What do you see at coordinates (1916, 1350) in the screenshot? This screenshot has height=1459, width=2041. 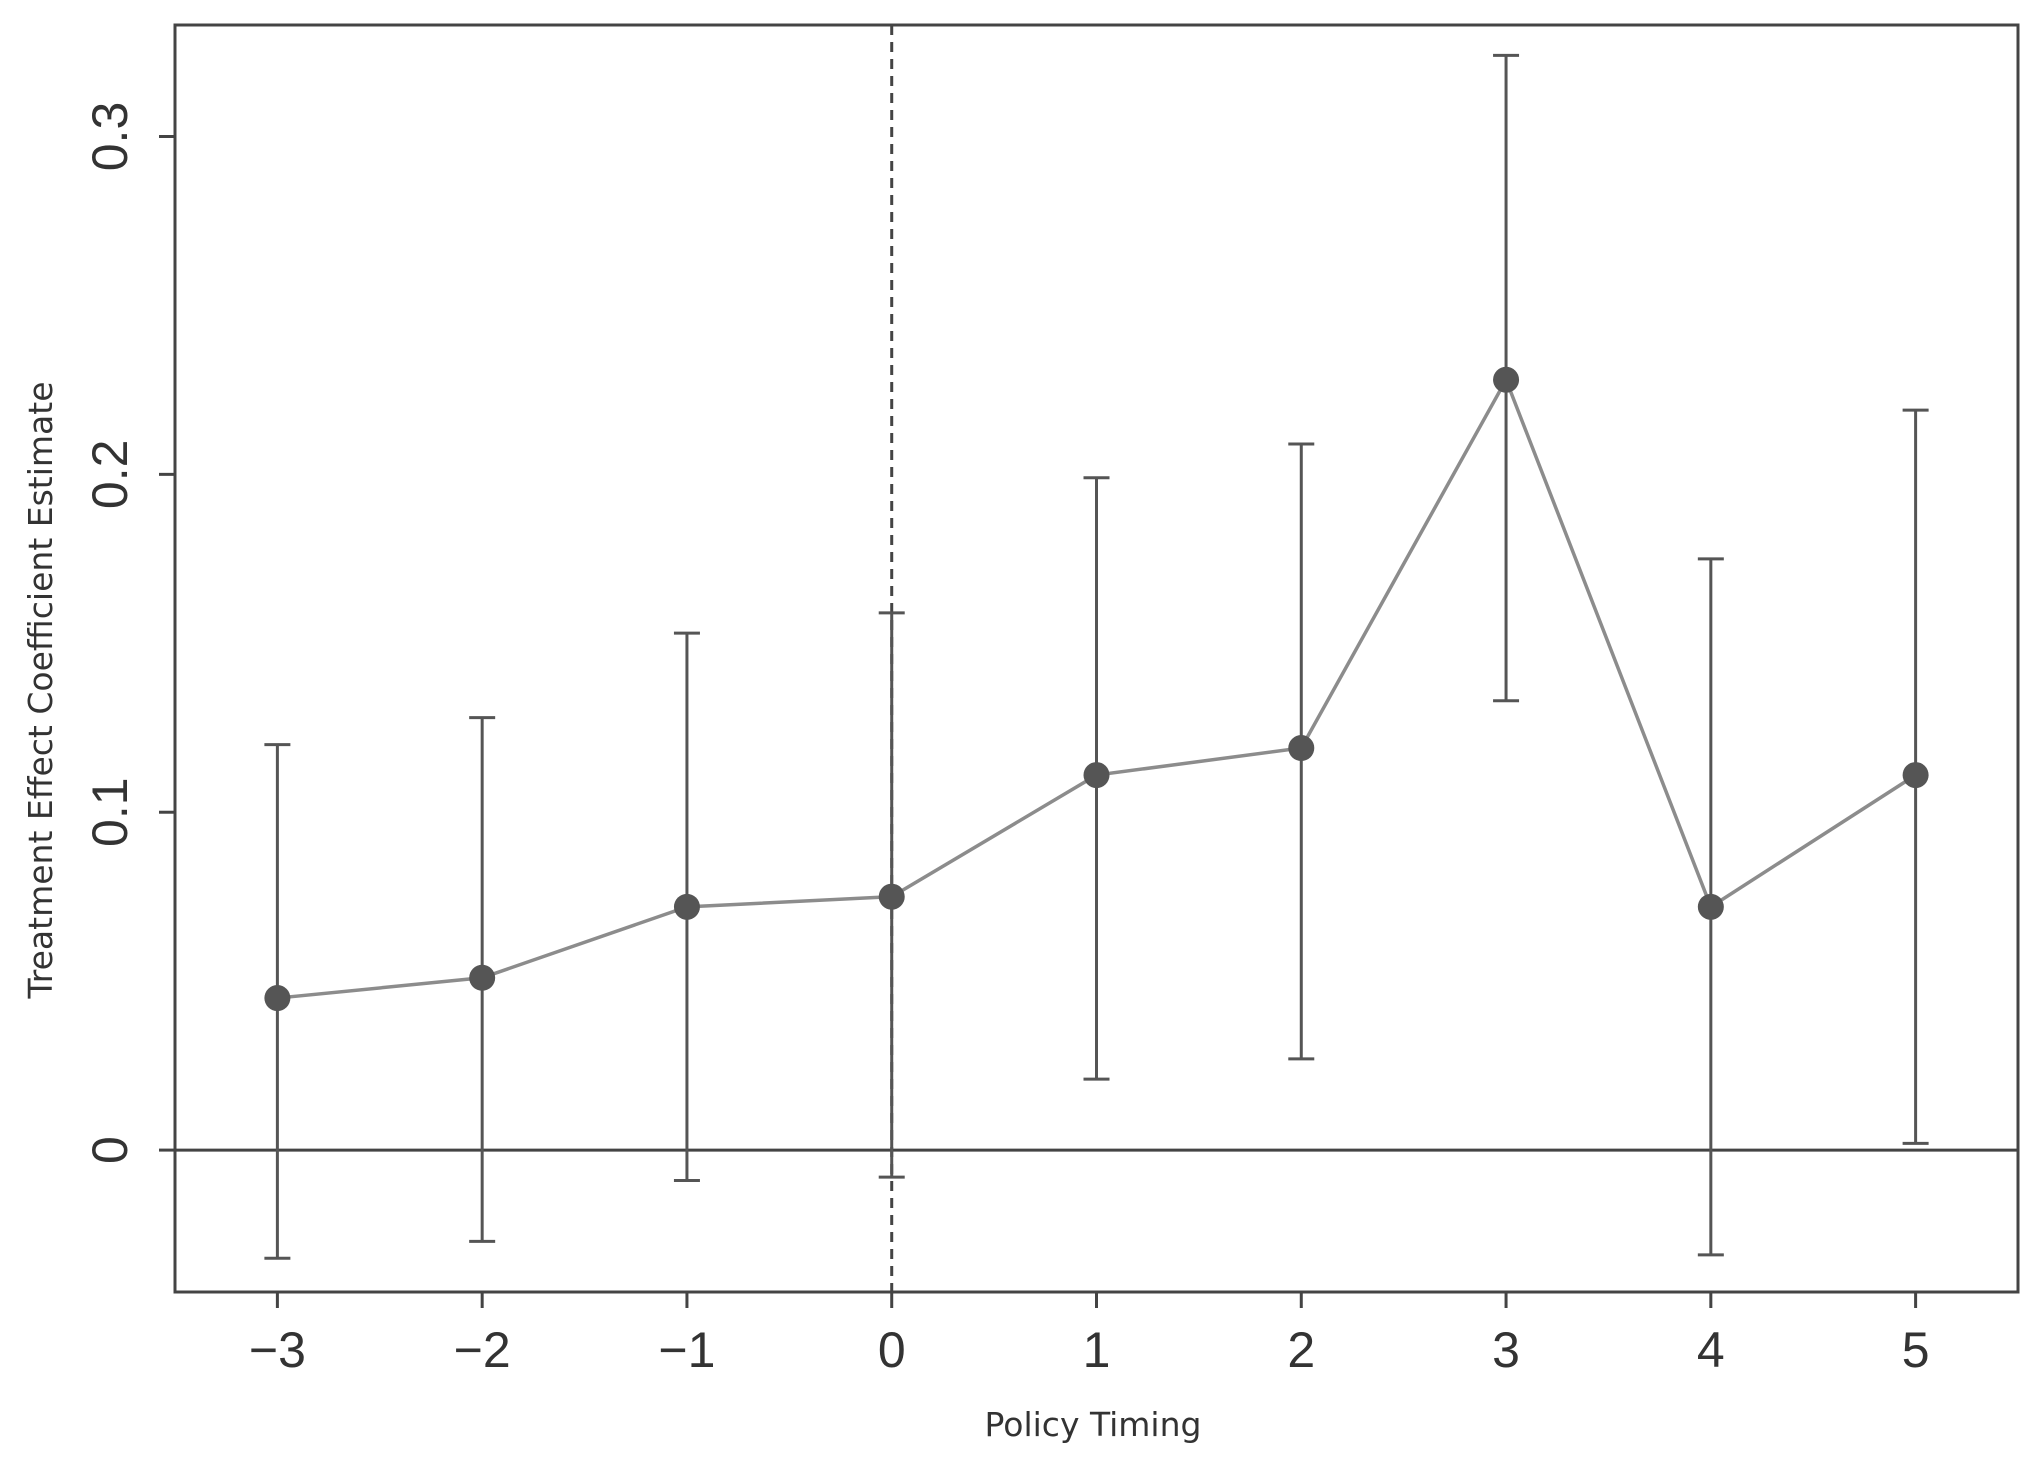 I see `x-tick-label: 5` at bounding box center [1916, 1350].